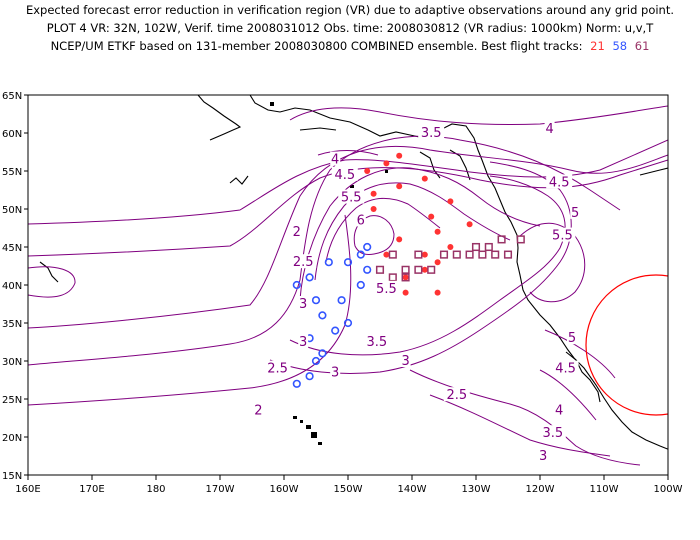 The height and width of the screenshot is (540, 700). I want to click on lon-tick-label: 160W, so click(284, 489).